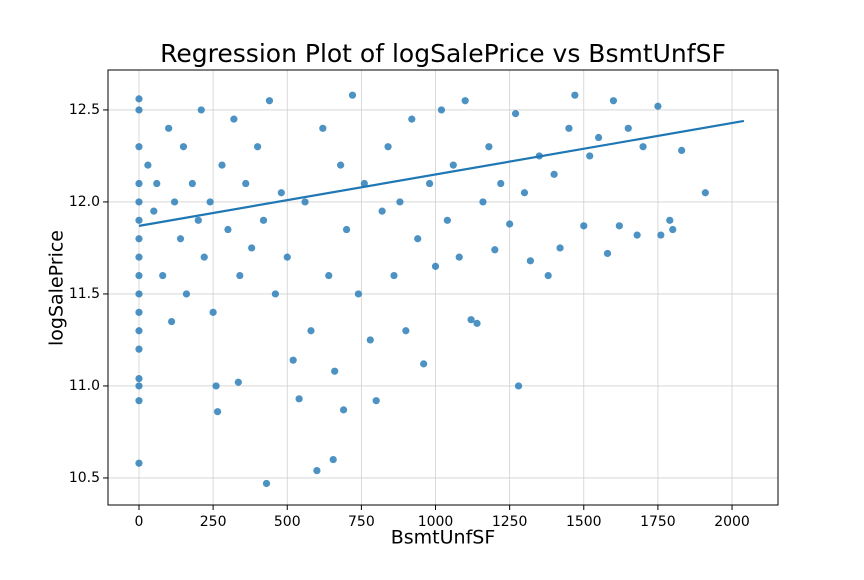  What do you see at coordinates (510, 522) in the screenshot?
I see `x-tick-label: 1250` at bounding box center [510, 522].